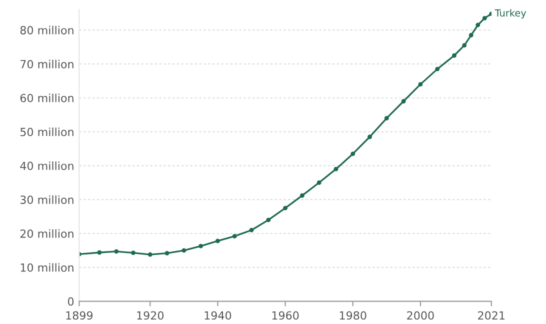  Describe the element at coordinates (47, 98) in the screenshot. I see `y-tick-label: 60 million` at that location.